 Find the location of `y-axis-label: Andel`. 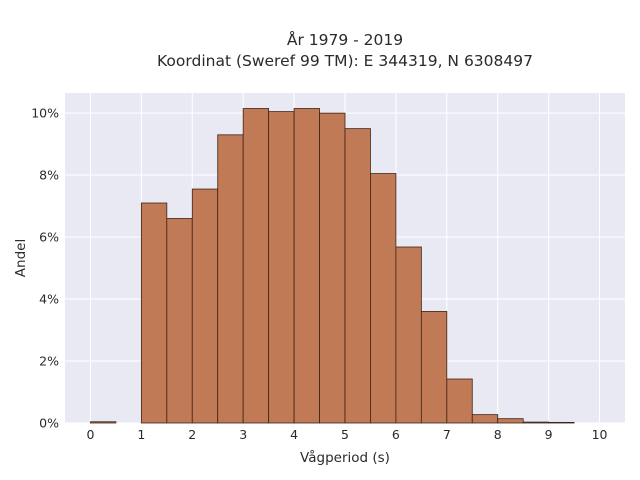

y-axis-label: Andel is located at coordinates (21, 258).